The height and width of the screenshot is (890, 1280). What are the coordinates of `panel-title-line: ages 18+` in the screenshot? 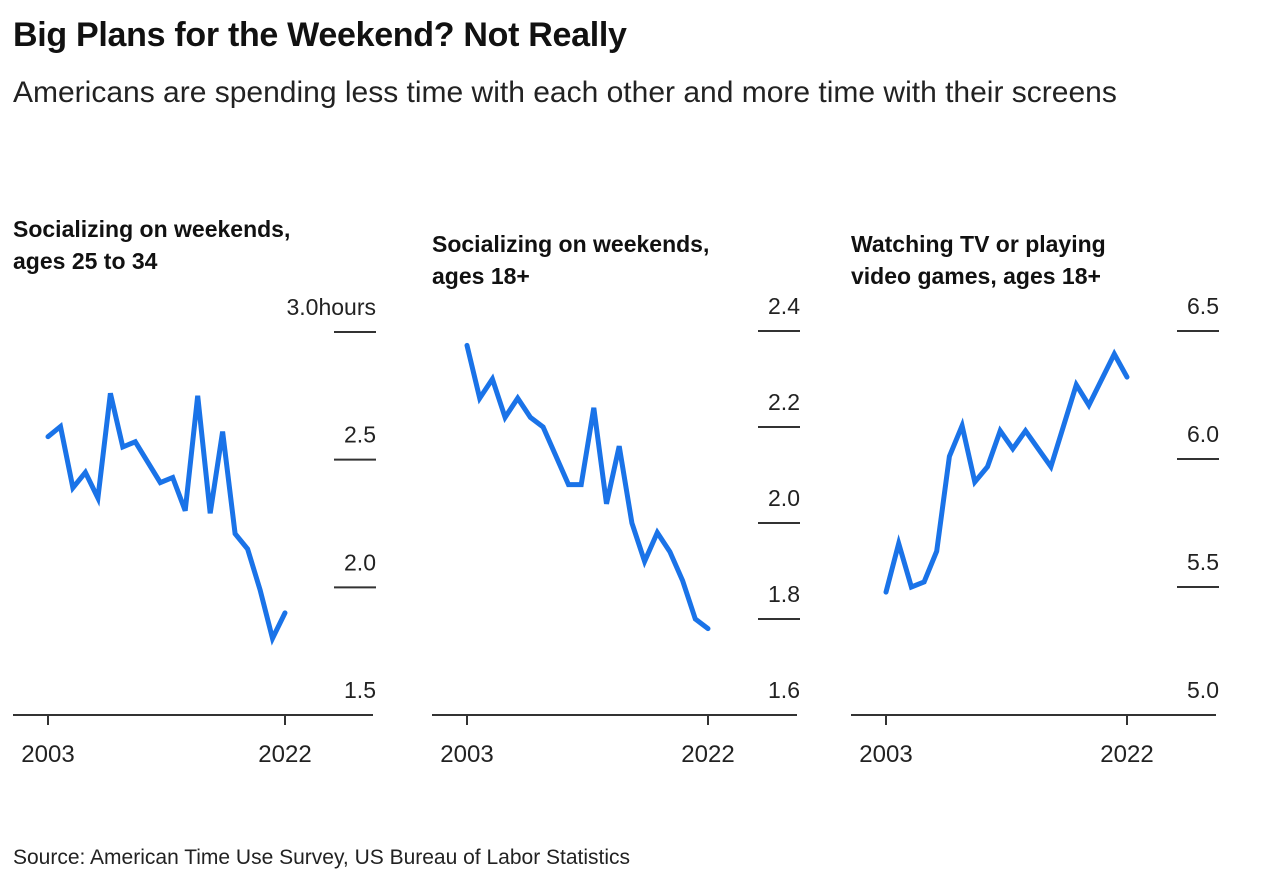 It's located at (481, 276).